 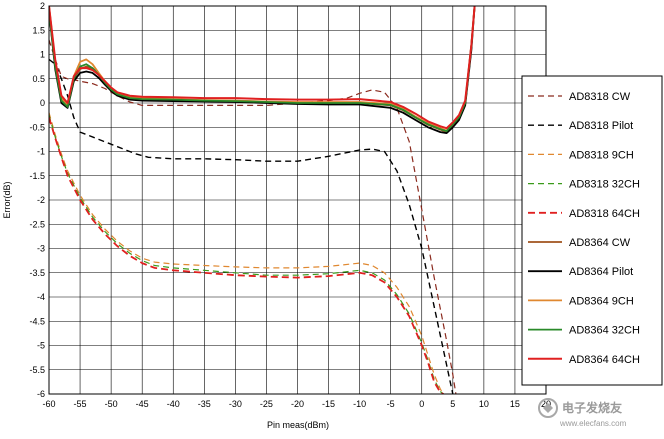 What do you see at coordinates (515, 404) in the screenshot?
I see `x-tick-label: 15` at bounding box center [515, 404].